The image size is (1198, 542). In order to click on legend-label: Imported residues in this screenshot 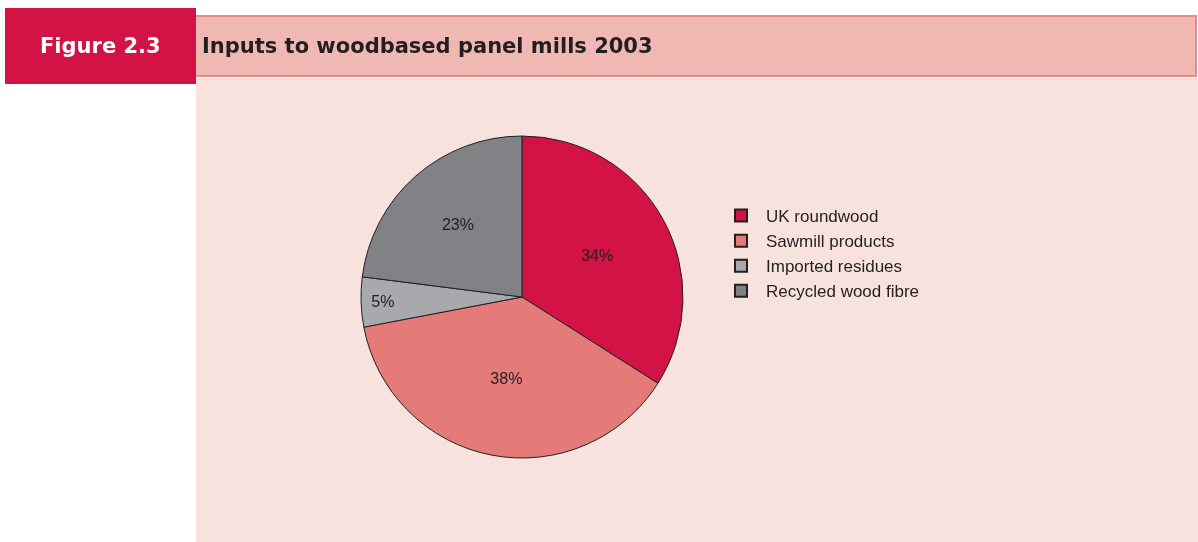, I will do `click(834, 267)`.